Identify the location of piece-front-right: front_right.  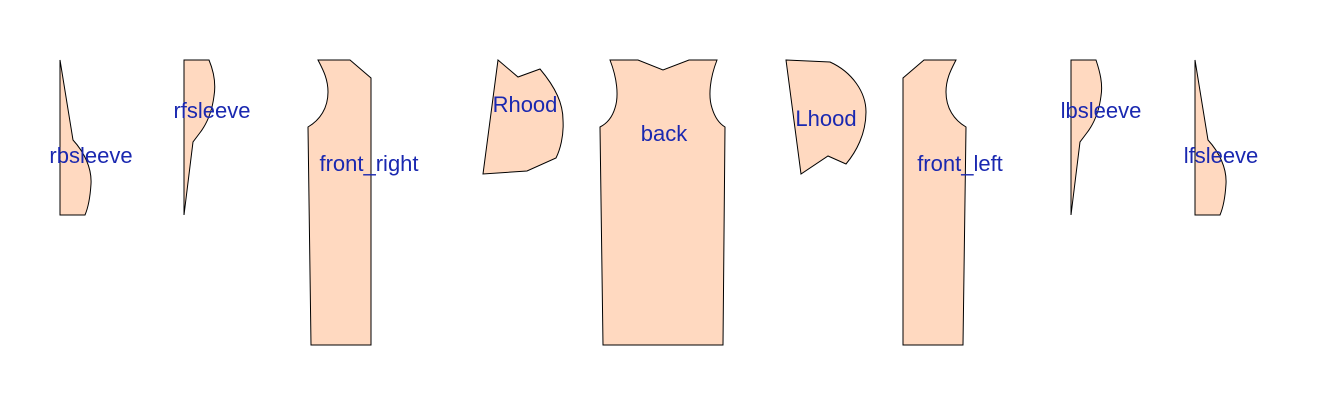
(363, 202).